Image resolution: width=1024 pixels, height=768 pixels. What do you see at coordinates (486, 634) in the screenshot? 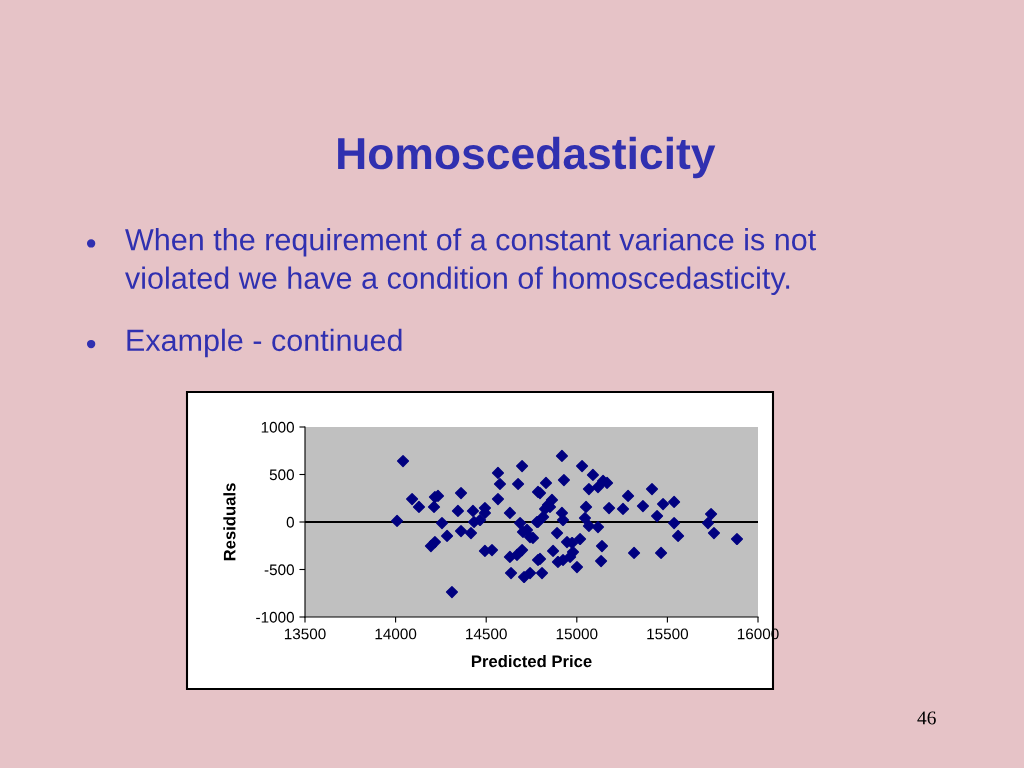
I see `x-tick-label: 14500` at bounding box center [486, 634].